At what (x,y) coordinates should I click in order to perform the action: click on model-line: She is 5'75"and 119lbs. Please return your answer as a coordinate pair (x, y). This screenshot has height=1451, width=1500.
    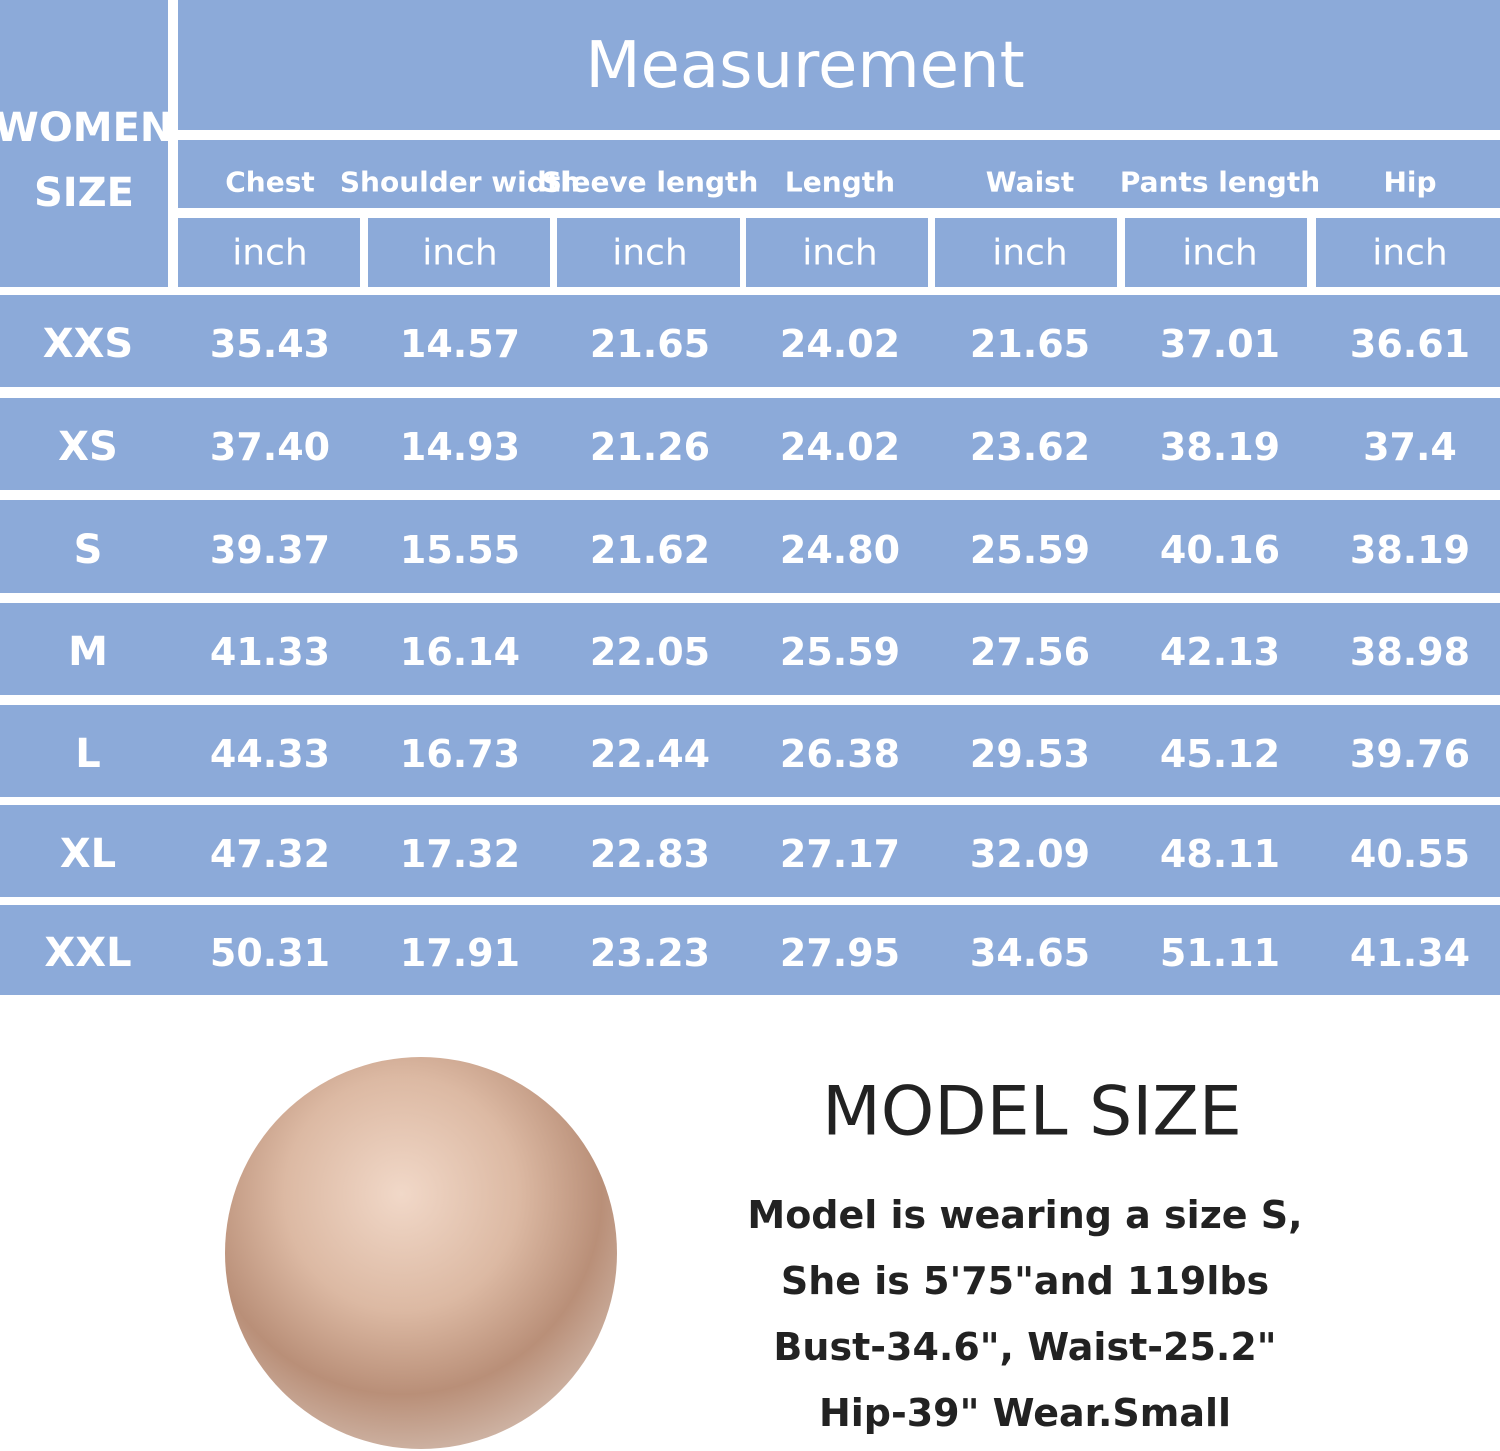
    Looking at the image, I should click on (1025, 1281).